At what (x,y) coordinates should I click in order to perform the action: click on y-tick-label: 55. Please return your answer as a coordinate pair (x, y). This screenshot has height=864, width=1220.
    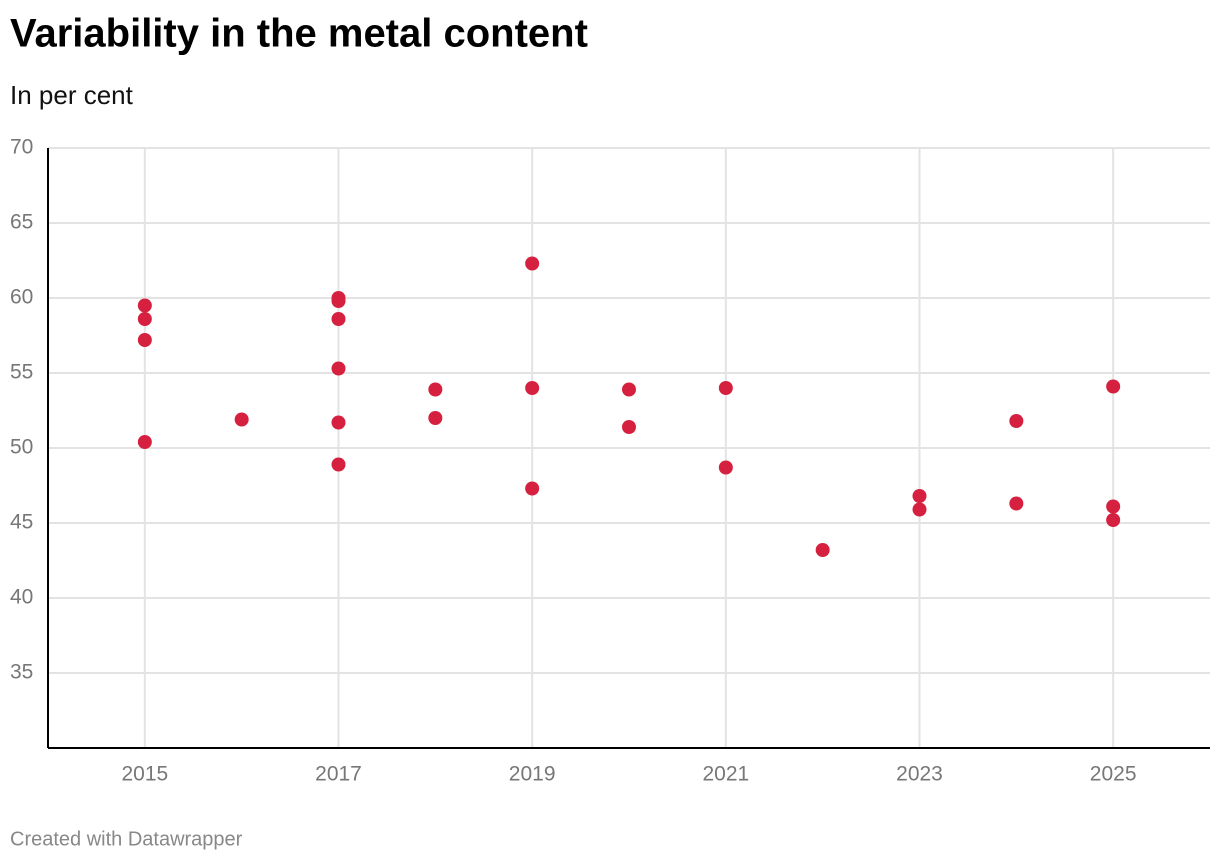
    Looking at the image, I should click on (21, 372).